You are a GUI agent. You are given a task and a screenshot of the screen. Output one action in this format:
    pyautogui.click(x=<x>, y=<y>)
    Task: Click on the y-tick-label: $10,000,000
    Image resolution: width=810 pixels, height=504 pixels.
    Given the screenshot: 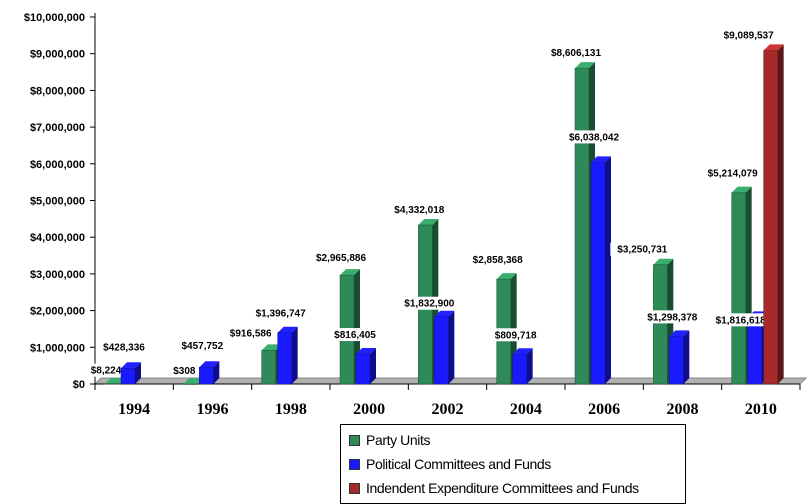 What is the action you would take?
    pyautogui.click(x=54, y=18)
    